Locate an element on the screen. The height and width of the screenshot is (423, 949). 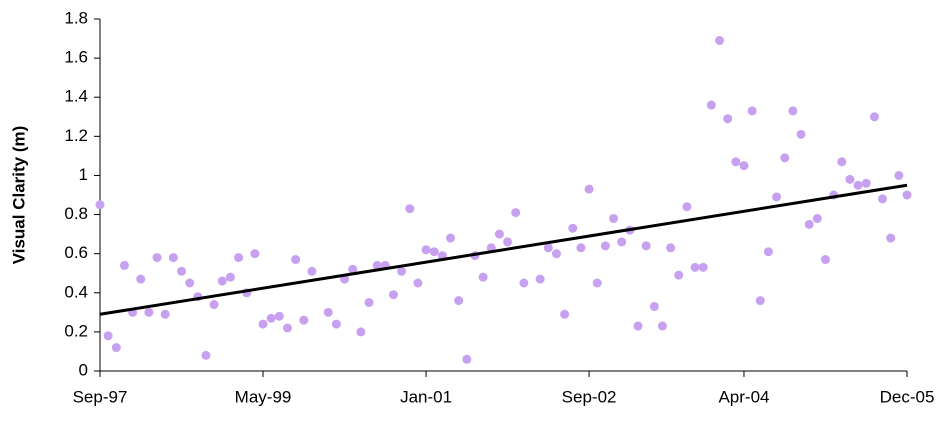
y-tick-label: 0.8 is located at coordinates (76, 213).